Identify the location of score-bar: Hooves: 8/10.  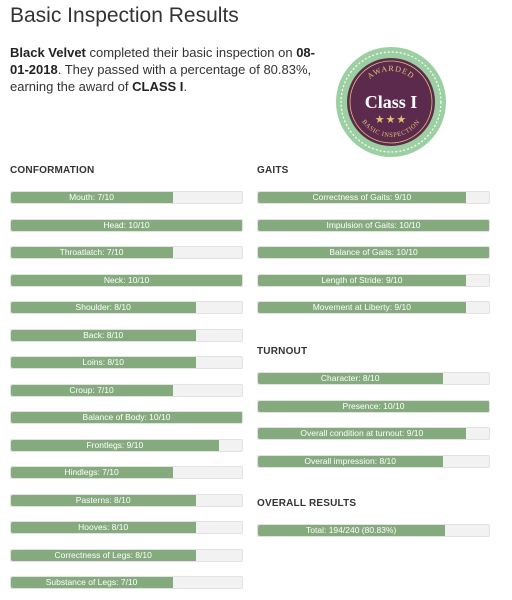
(126, 527).